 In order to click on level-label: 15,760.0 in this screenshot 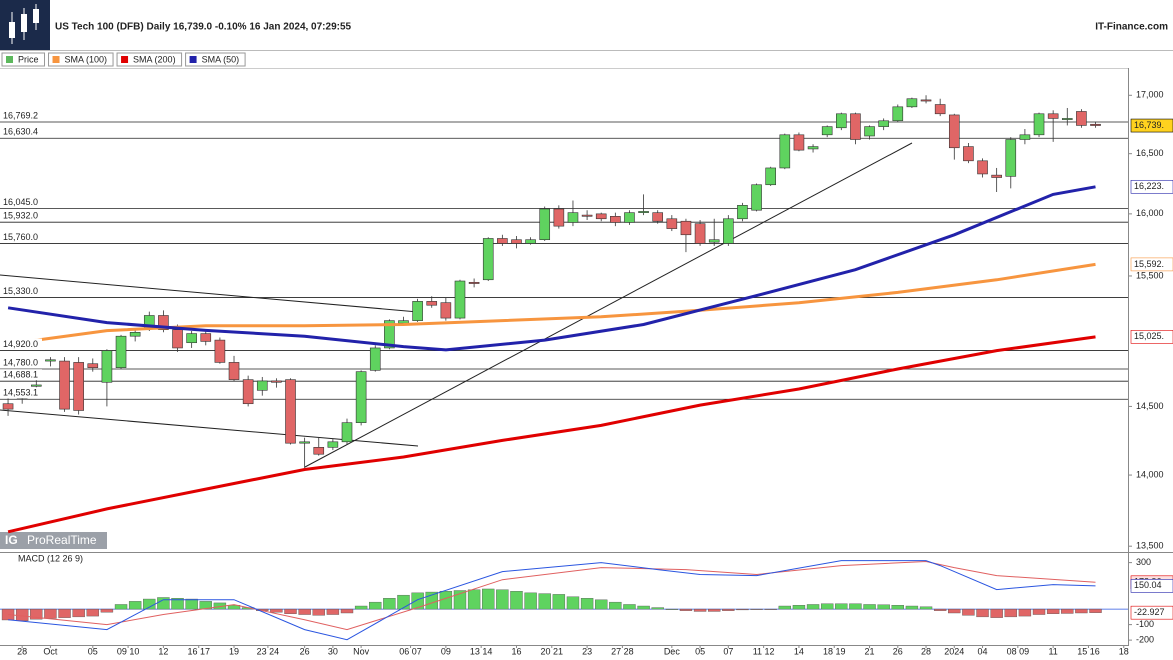, I will do `click(20, 237)`.